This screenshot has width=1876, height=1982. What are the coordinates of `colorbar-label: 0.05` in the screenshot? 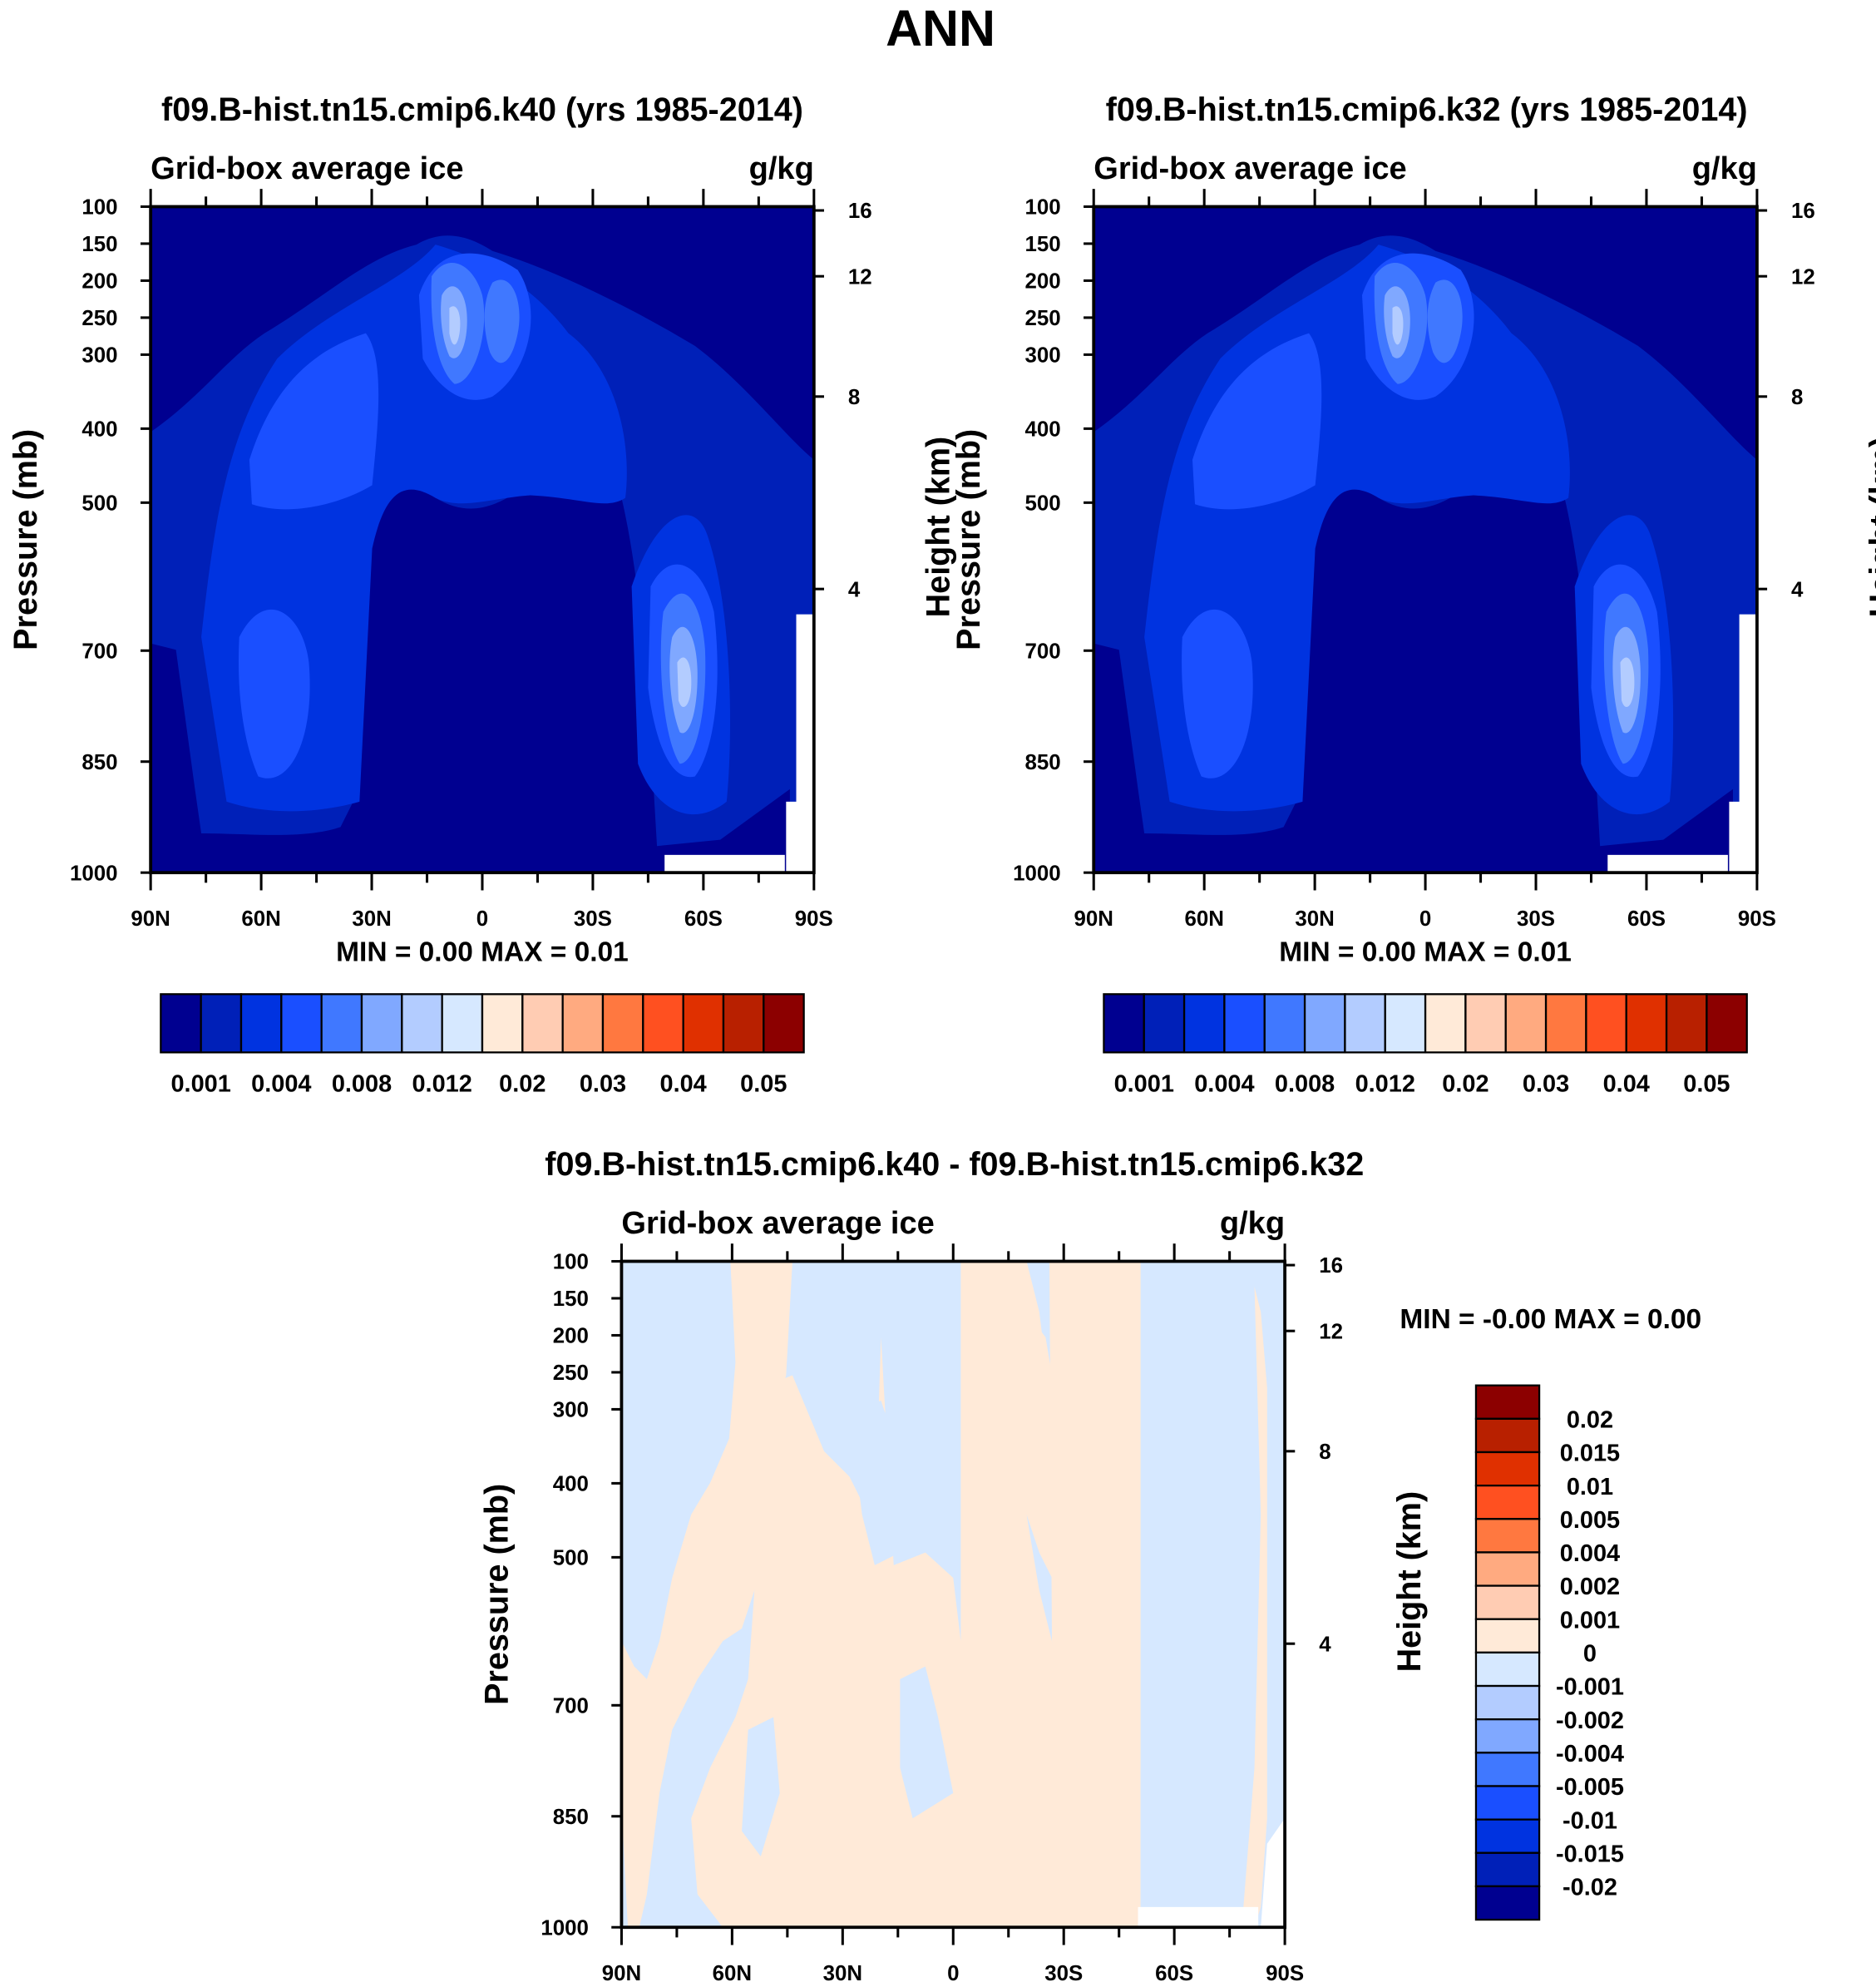 It's located at (763, 1084).